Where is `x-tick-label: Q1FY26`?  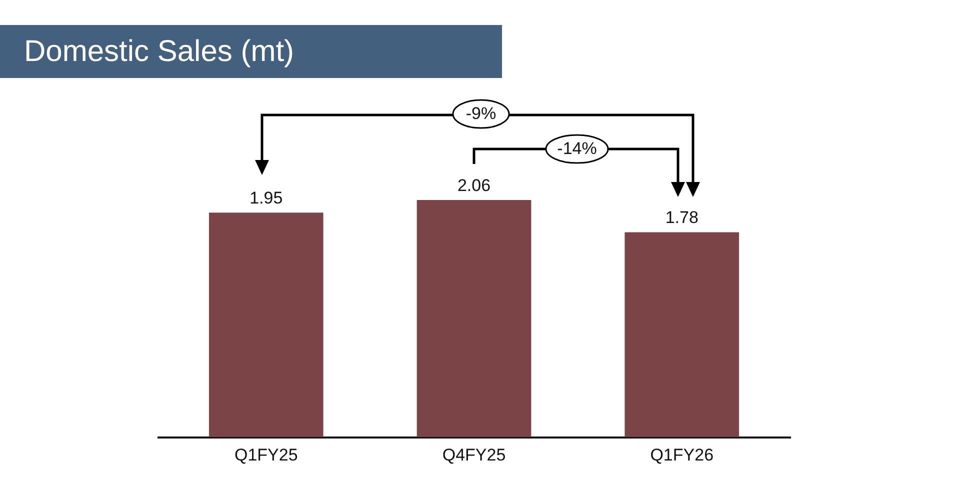
x-tick-label: Q1FY26 is located at coordinates (682, 455).